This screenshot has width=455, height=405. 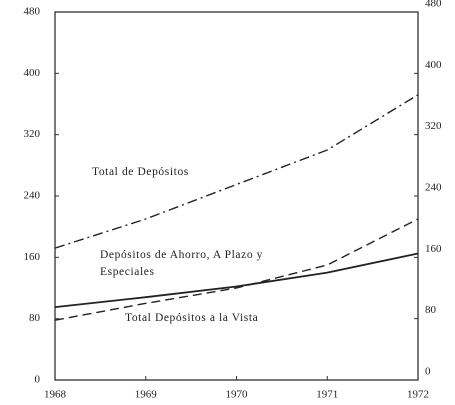 I want to click on y-tick-label: 0, so click(x=38, y=380).